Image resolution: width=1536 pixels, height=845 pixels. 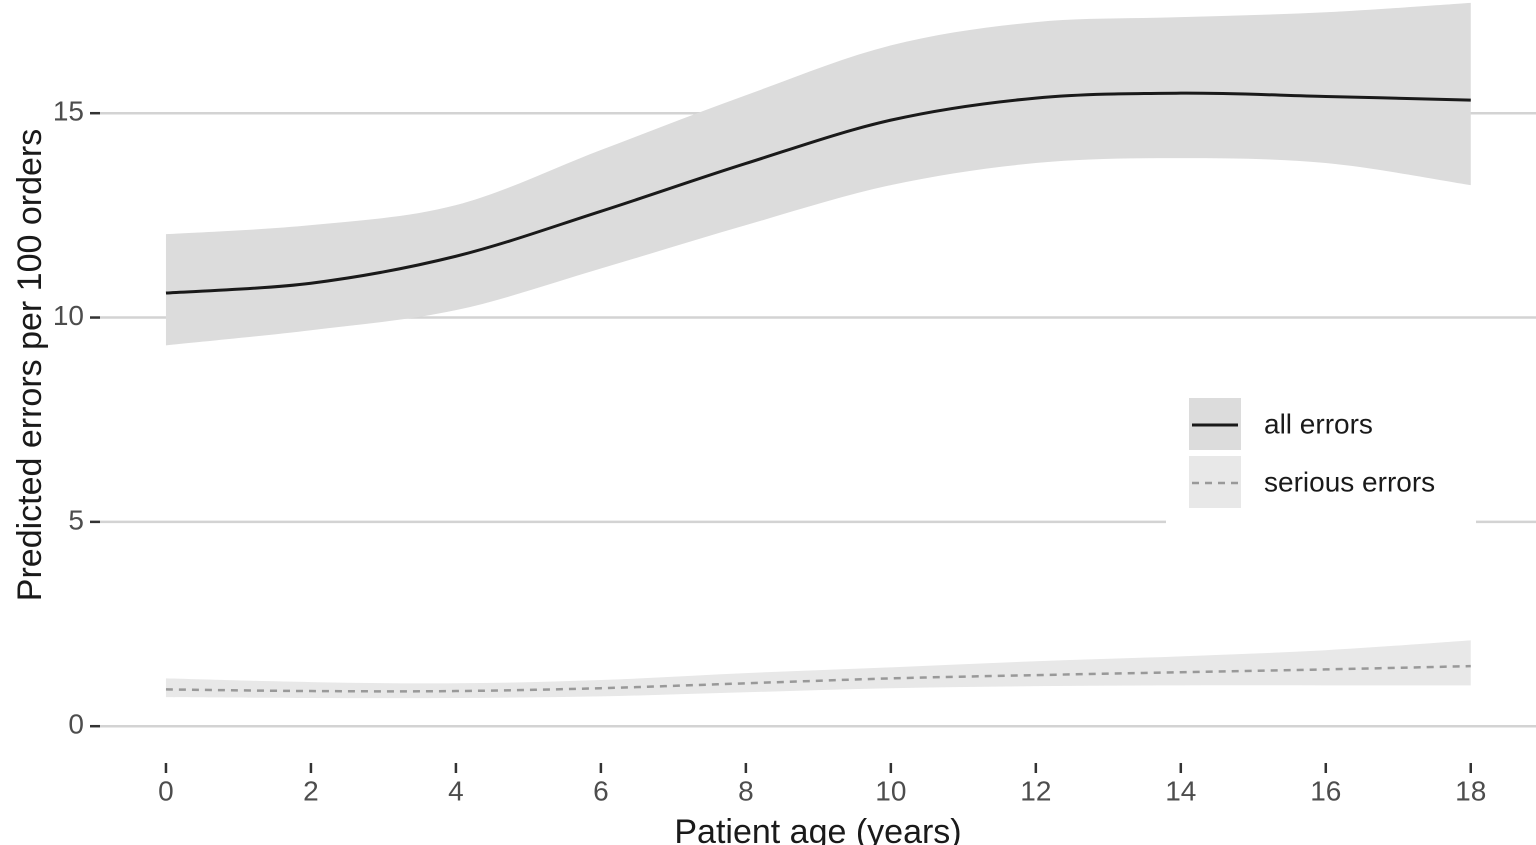 I want to click on confidence-band, so click(x=818, y=669).